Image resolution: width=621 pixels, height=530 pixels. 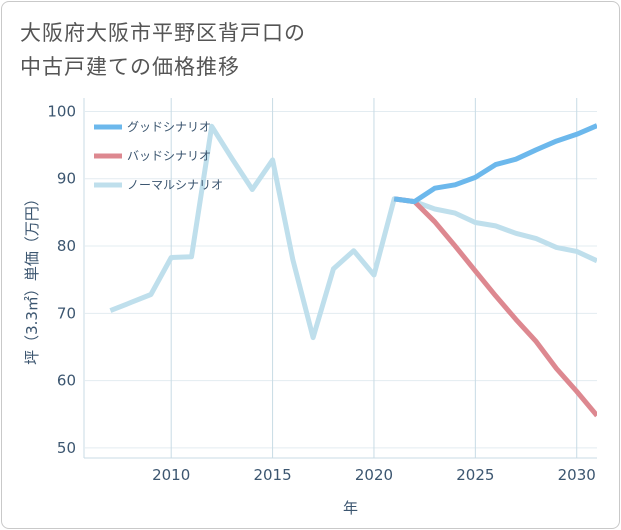 I want to click on series-line-good, so click(x=495, y=164).